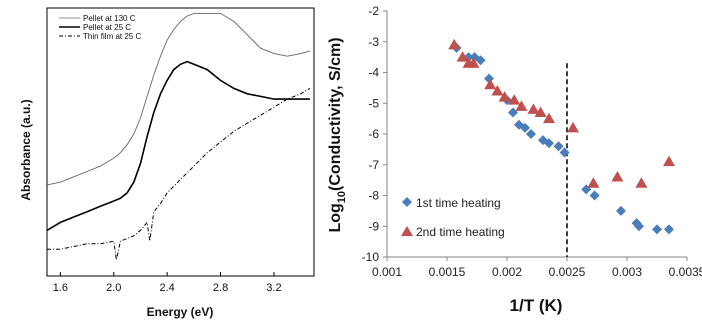 This screenshot has width=702, height=321. Describe the element at coordinates (373, 42) in the screenshot. I see `conductivity-y-tick-label: -3` at that location.